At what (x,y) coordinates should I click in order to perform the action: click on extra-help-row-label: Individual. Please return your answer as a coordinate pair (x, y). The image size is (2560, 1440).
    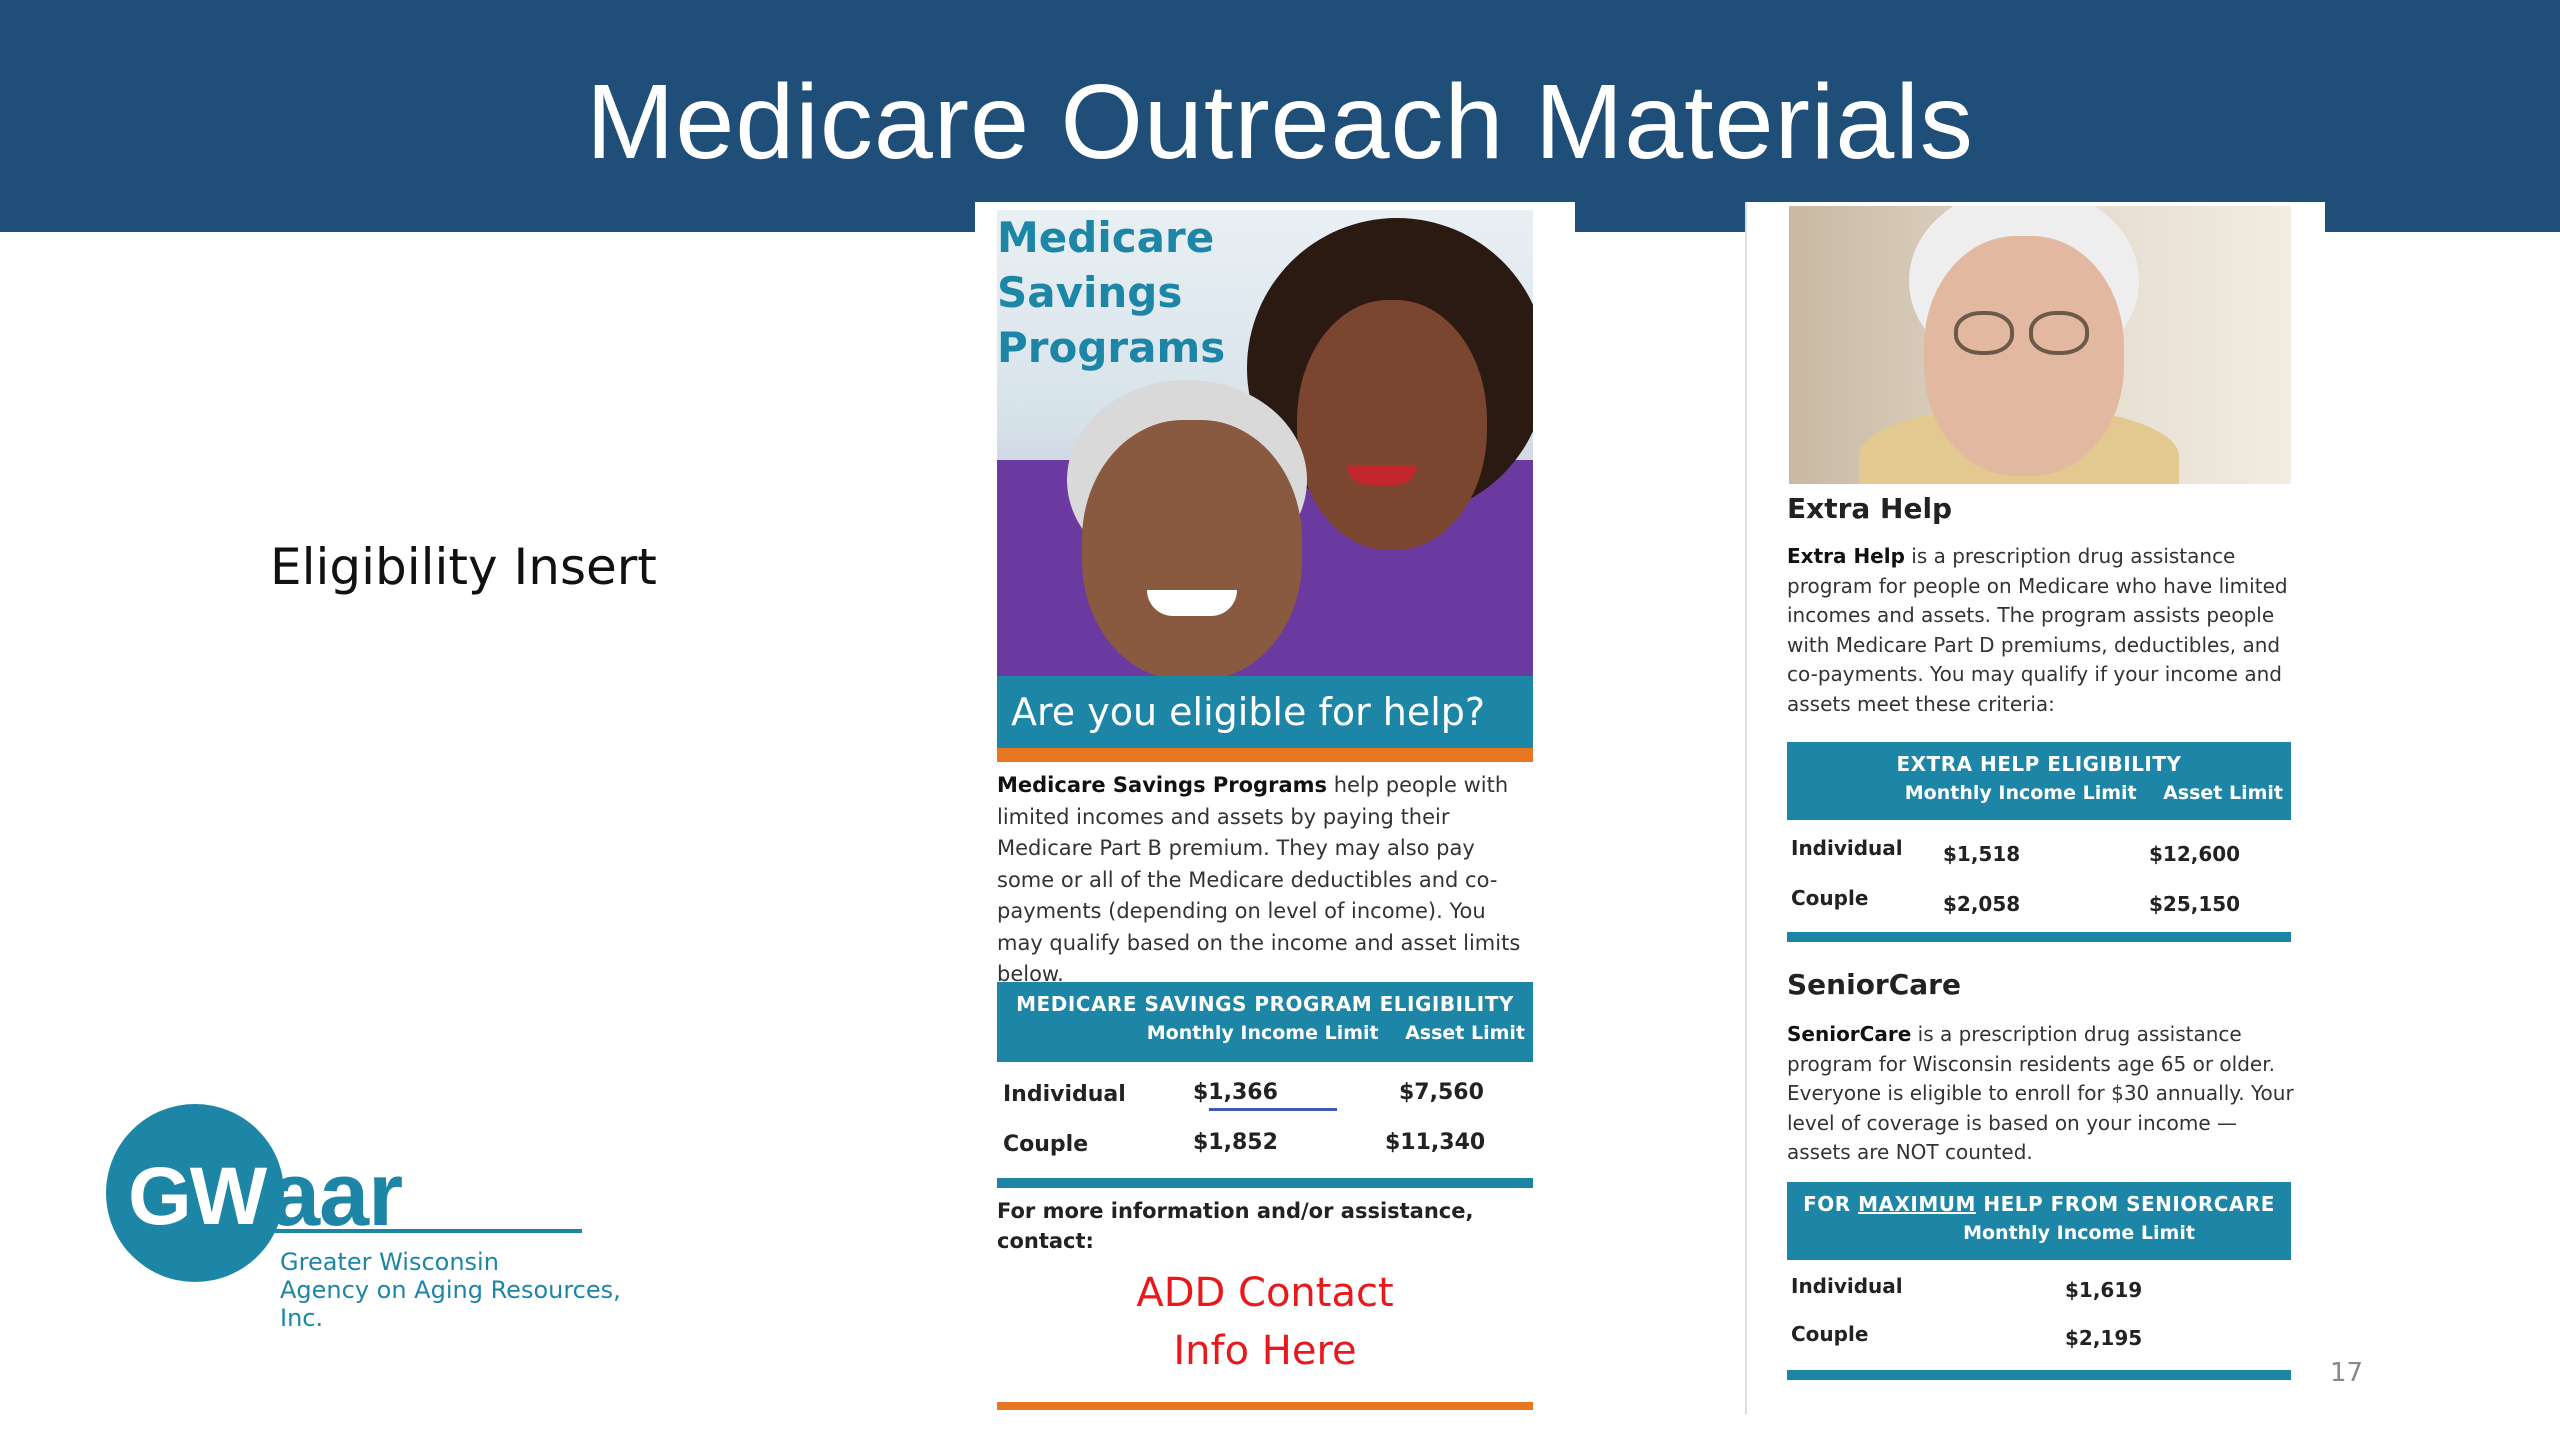
    Looking at the image, I should click on (1847, 848).